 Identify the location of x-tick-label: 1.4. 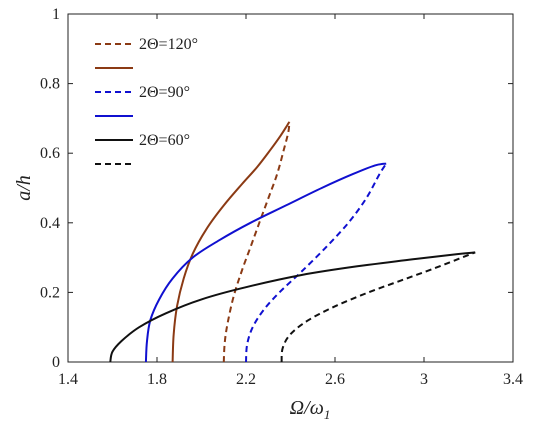
(68, 379).